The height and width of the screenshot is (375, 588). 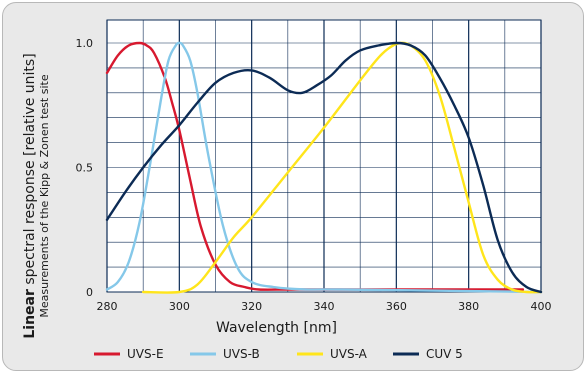 I want to click on legend-label-cuv-5: CUV 5, so click(x=444, y=354).